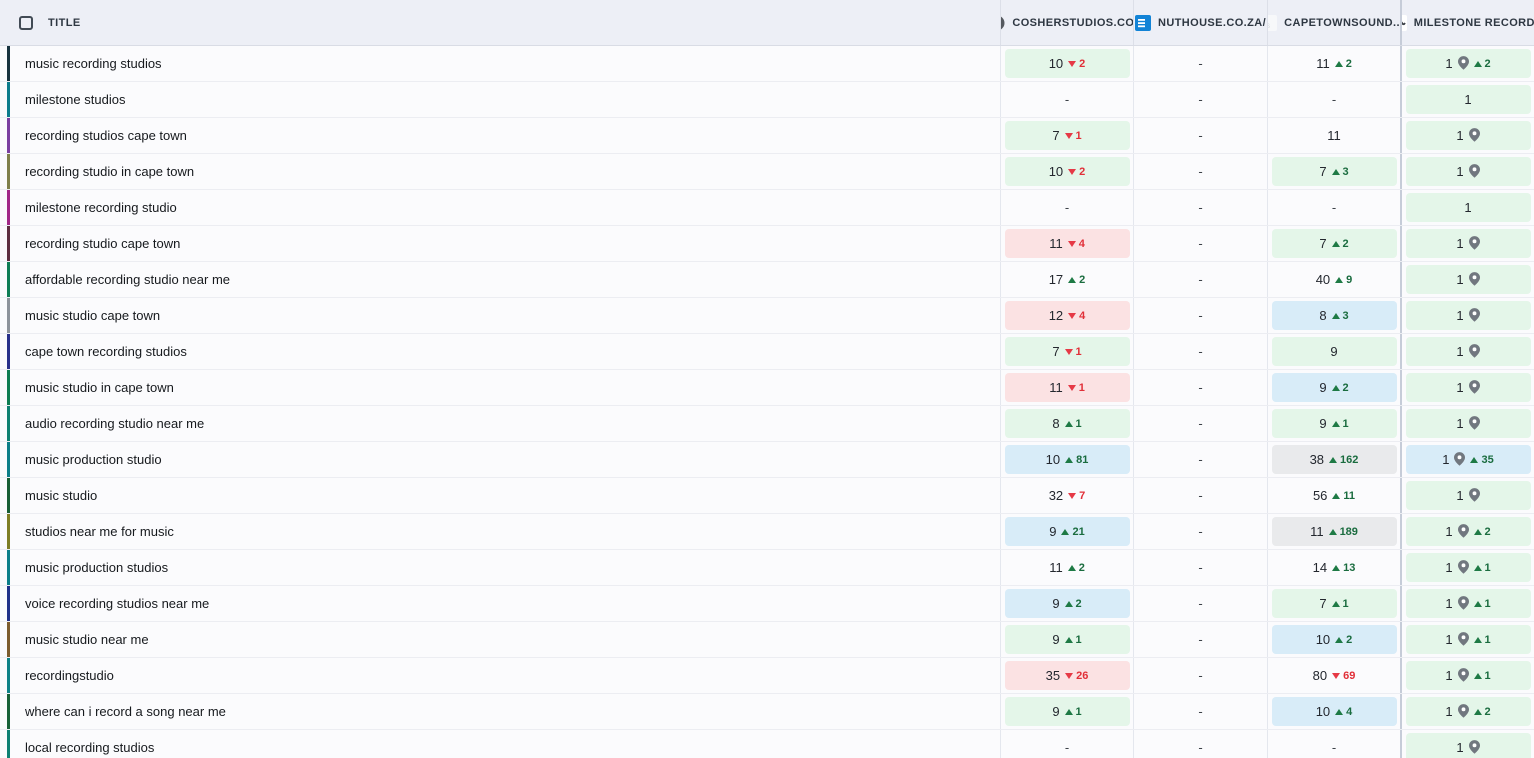 The height and width of the screenshot is (758, 1534). I want to click on keyword-cell: music studio cape town, so click(500, 315).